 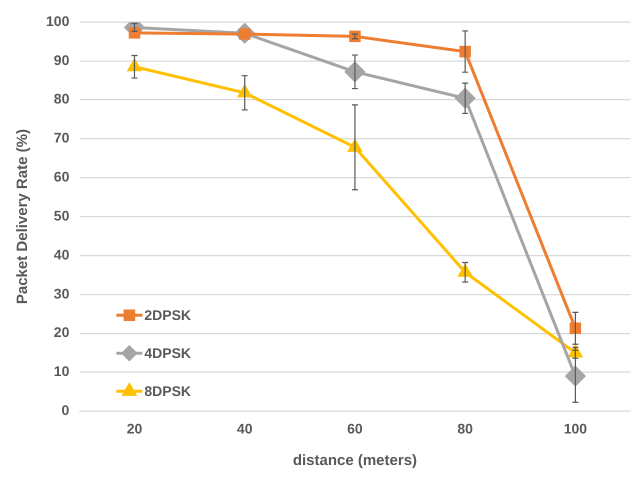 What do you see at coordinates (58, 20) in the screenshot?
I see `y-tick-label: 100` at bounding box center [58, 20].